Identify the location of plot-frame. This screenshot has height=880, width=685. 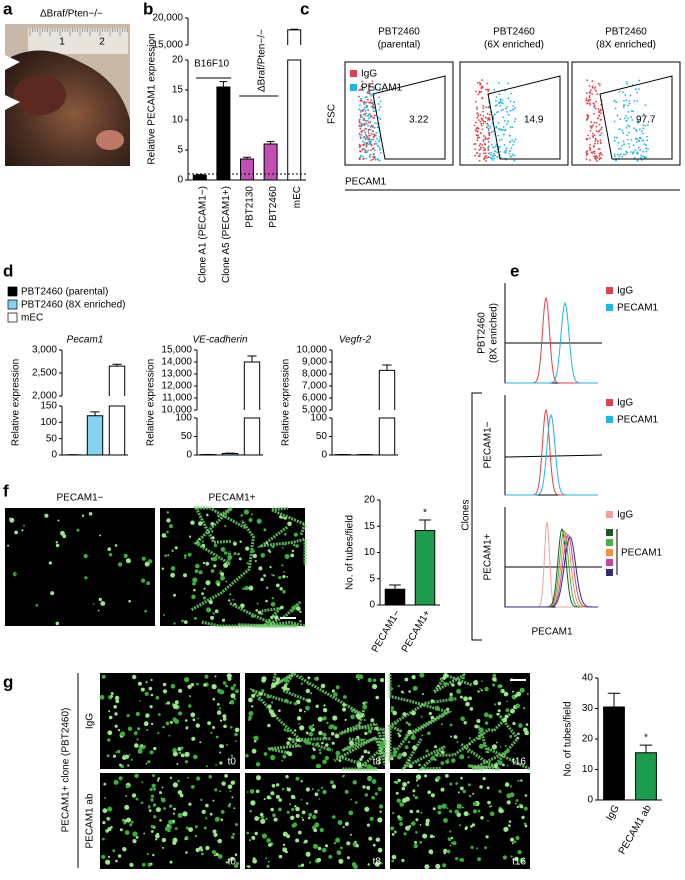
(626, 113).